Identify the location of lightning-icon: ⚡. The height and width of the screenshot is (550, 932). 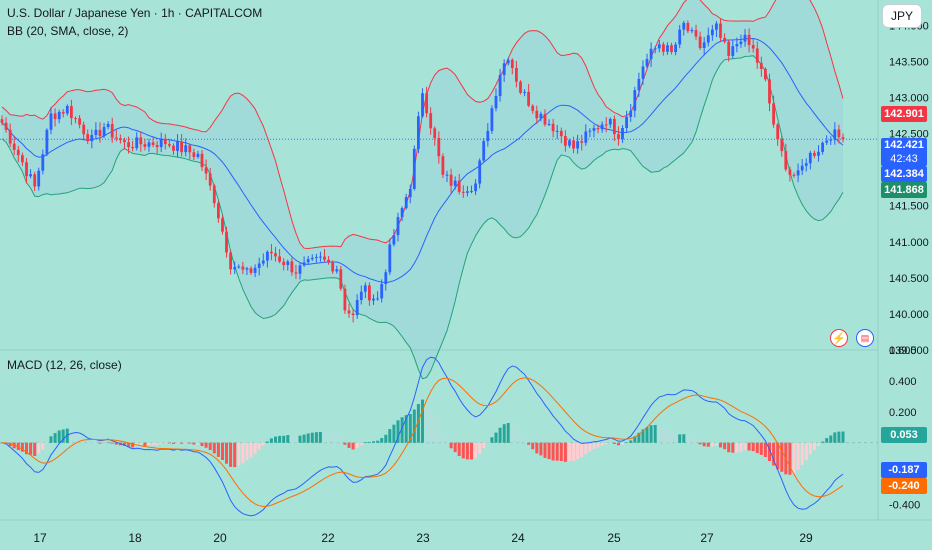
(839, 338).